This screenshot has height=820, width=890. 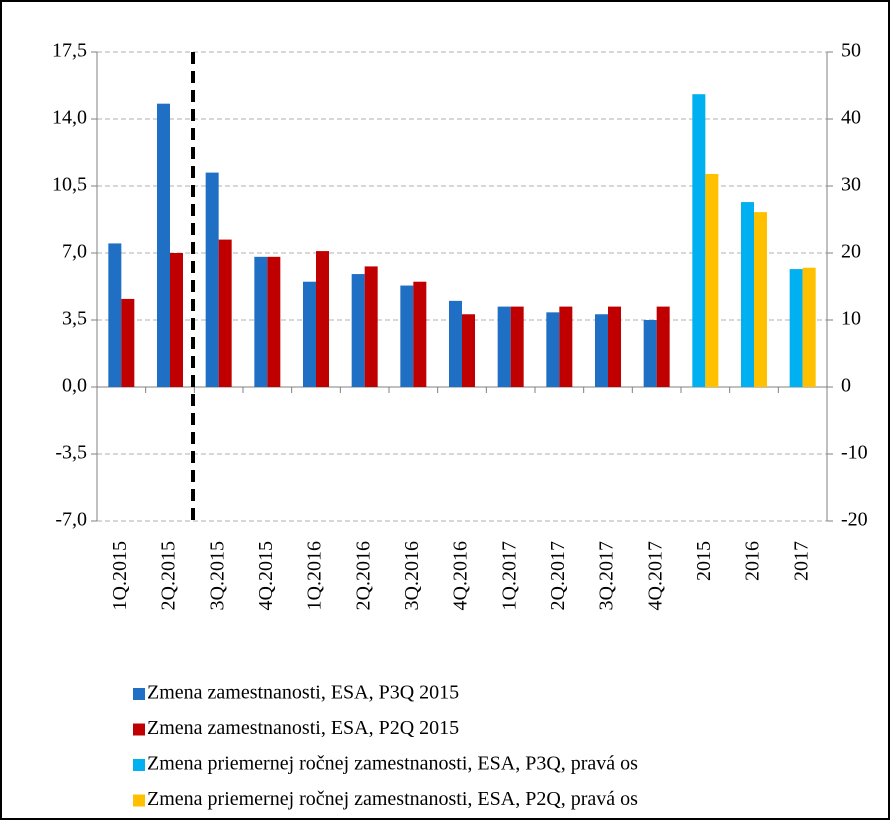 I want to click on y-tick-label: 17,5, so click(x=69, y=51).